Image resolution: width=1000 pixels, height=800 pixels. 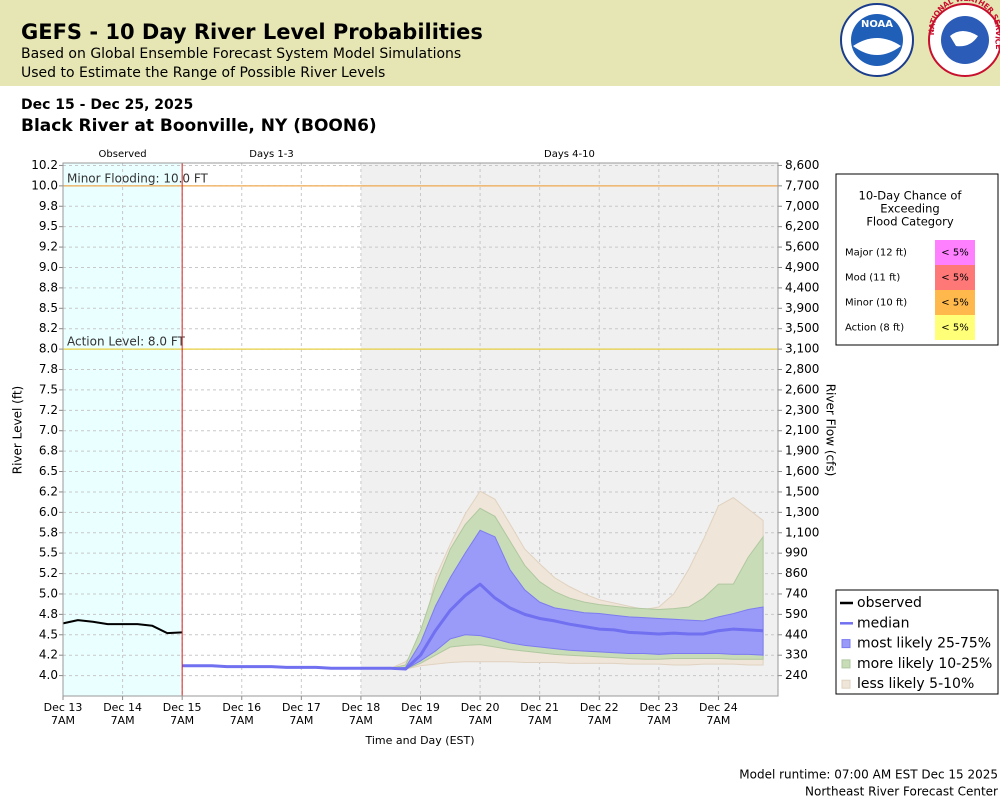 I want to click on x-tick-label: Dec 15, so click(x=182, y=707).